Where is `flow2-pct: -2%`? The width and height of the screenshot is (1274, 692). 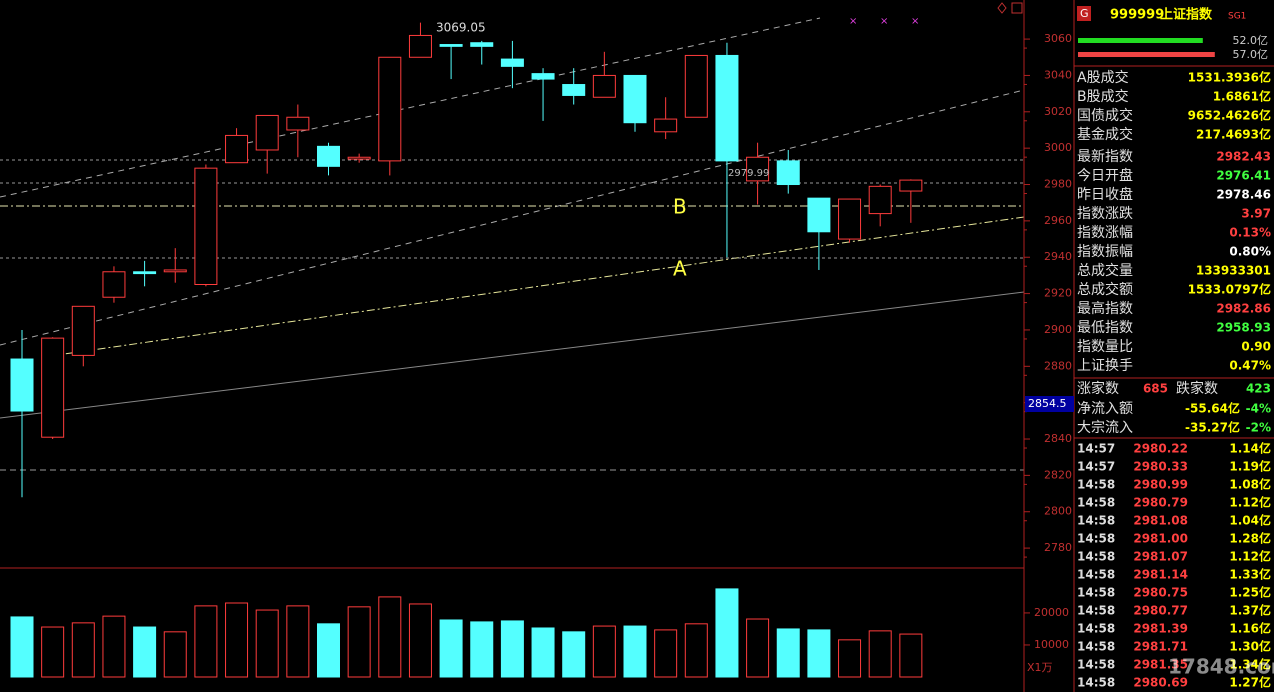 flow2-pct: -2% is located at coordinates (1258, 428).